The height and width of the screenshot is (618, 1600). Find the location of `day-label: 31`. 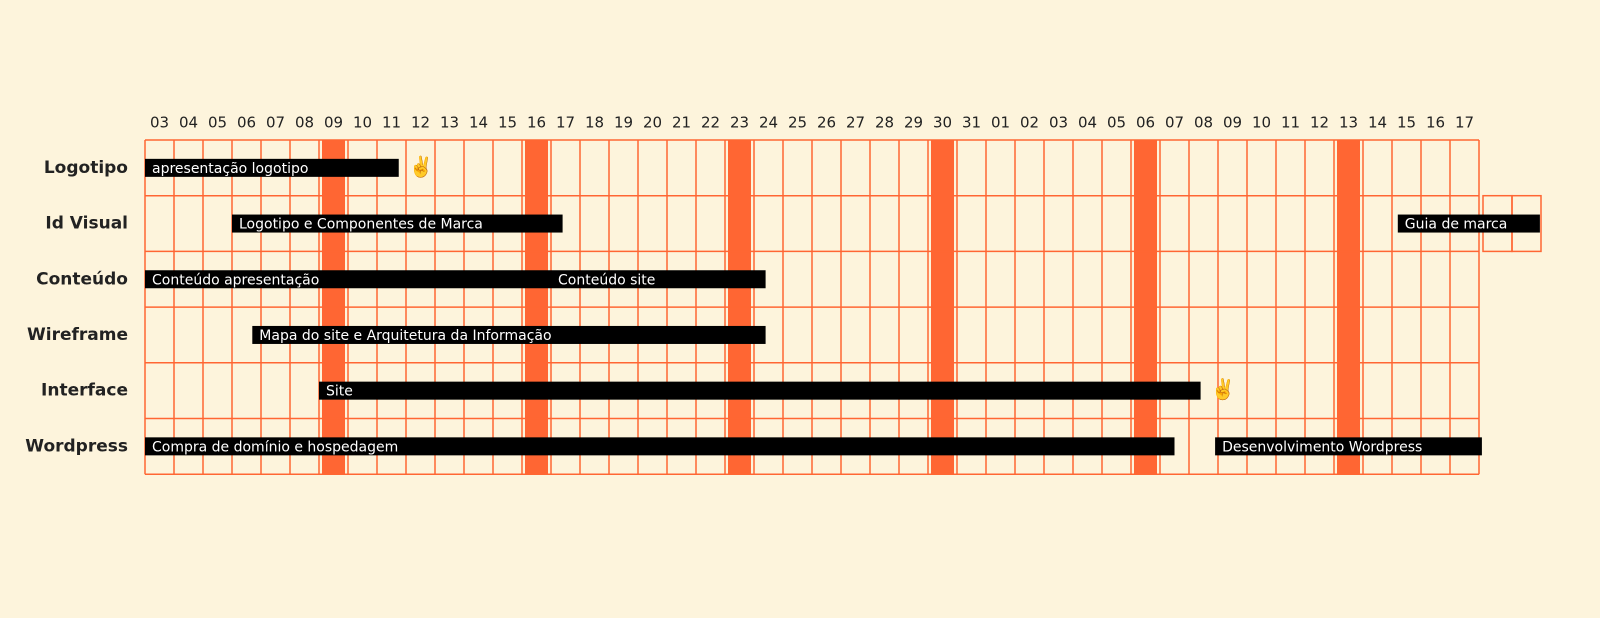

day-label: 31 is located at coordinates (971, 123).